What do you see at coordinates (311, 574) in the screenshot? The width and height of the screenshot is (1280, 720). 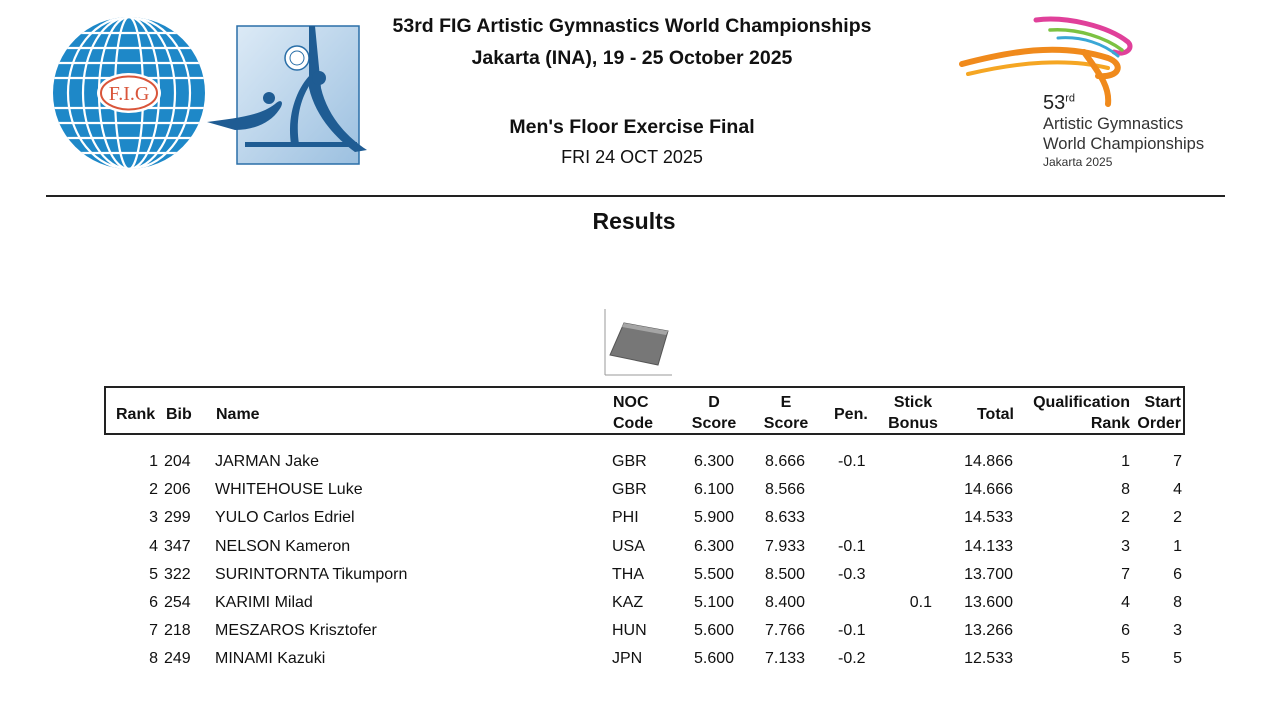 I see `cell-name: SURINTORNTA Tikumporn` at bounding box center [311, 574].